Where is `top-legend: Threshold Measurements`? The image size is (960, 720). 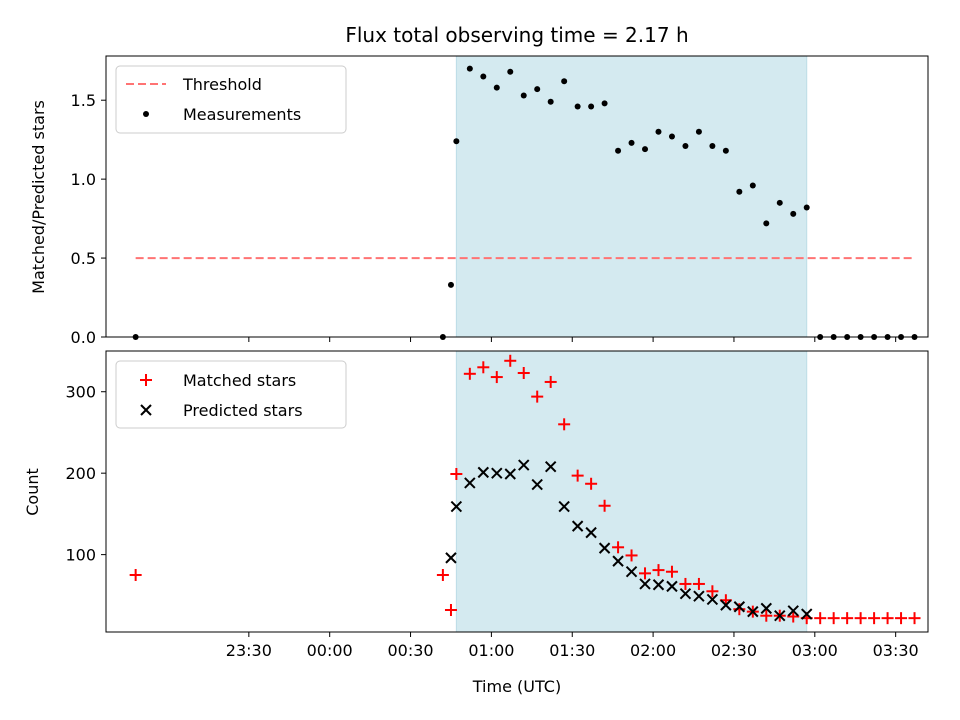
top-legend: Threshold Measurements is located at coordinates (231, 99).